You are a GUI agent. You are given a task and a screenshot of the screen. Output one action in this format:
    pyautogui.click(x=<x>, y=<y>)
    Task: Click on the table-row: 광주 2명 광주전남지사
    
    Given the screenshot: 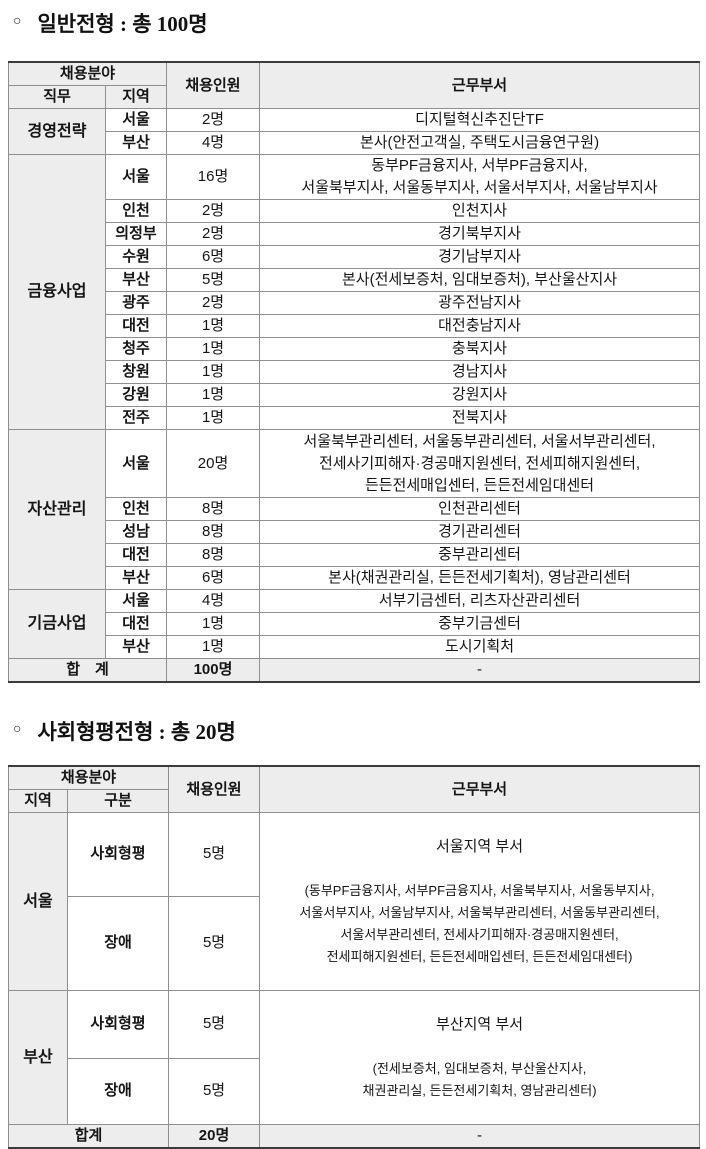 What is the action you would take?
    pyautogui.click(x=355, y=303)
    